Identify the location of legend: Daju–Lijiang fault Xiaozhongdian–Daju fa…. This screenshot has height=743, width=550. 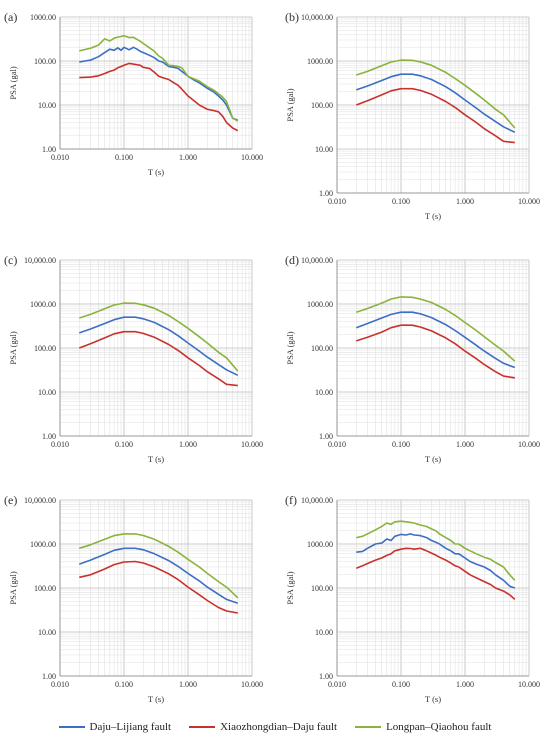
(275, 727).